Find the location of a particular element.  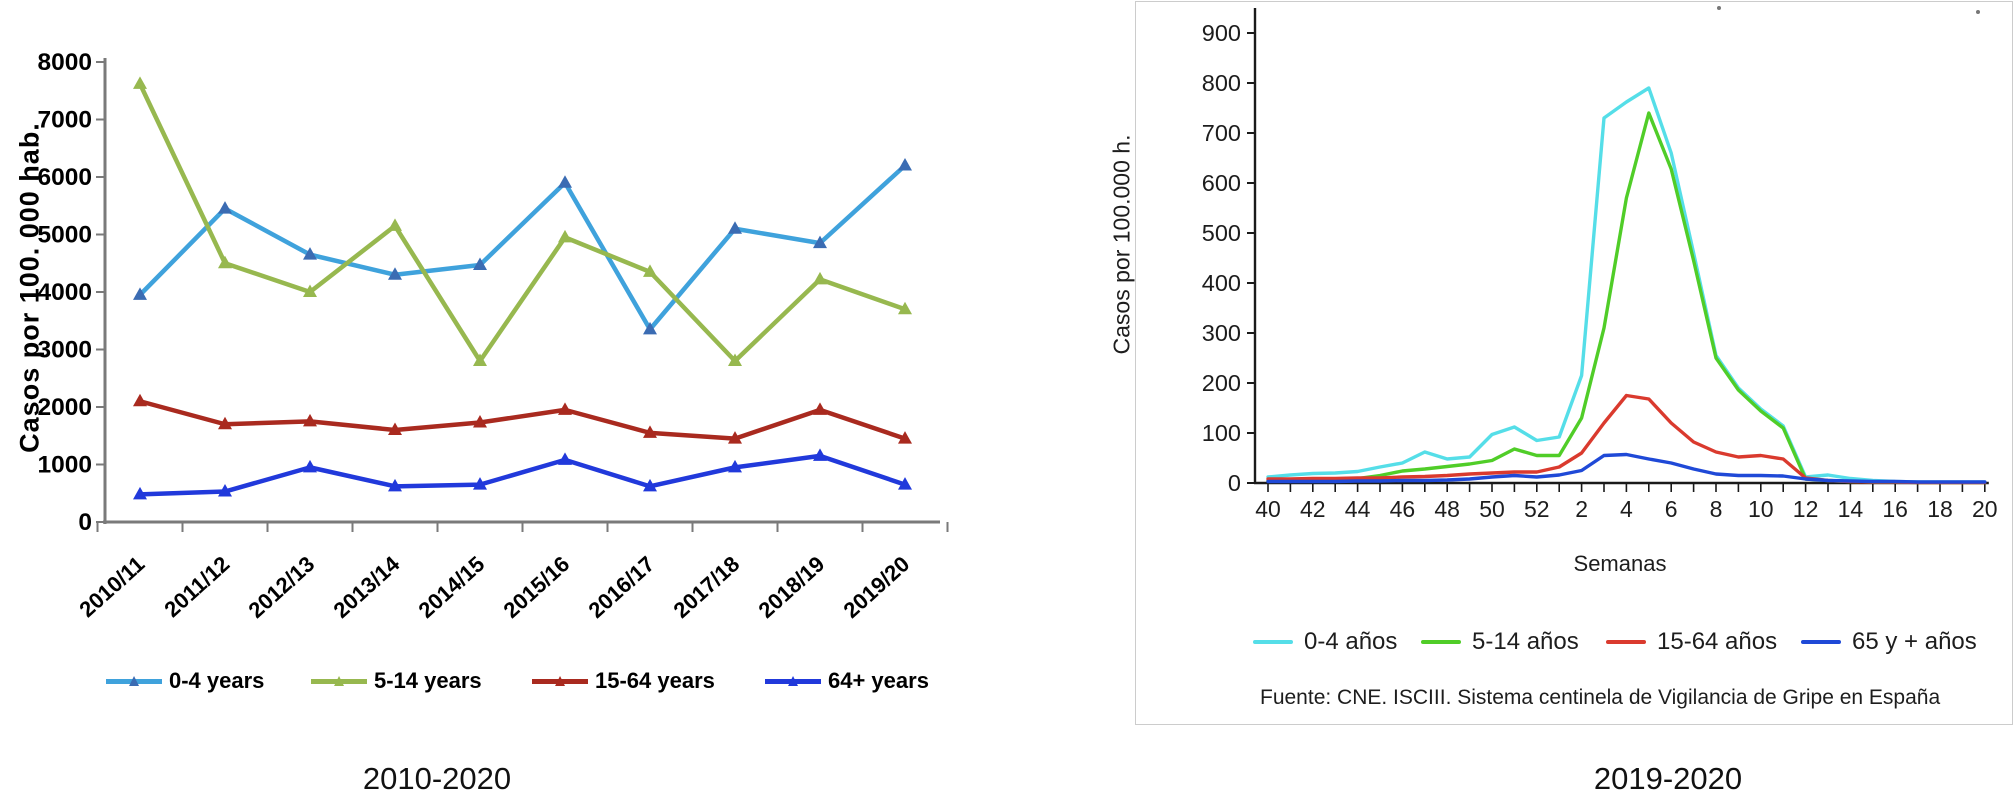

legend-label: 15-64 years is located at coordinates (655, 680).